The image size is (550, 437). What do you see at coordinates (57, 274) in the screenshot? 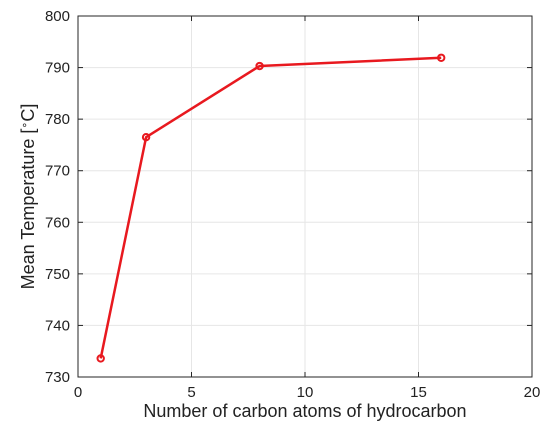
I see `y-tick-label: 750` at bounding box center [57, 274].